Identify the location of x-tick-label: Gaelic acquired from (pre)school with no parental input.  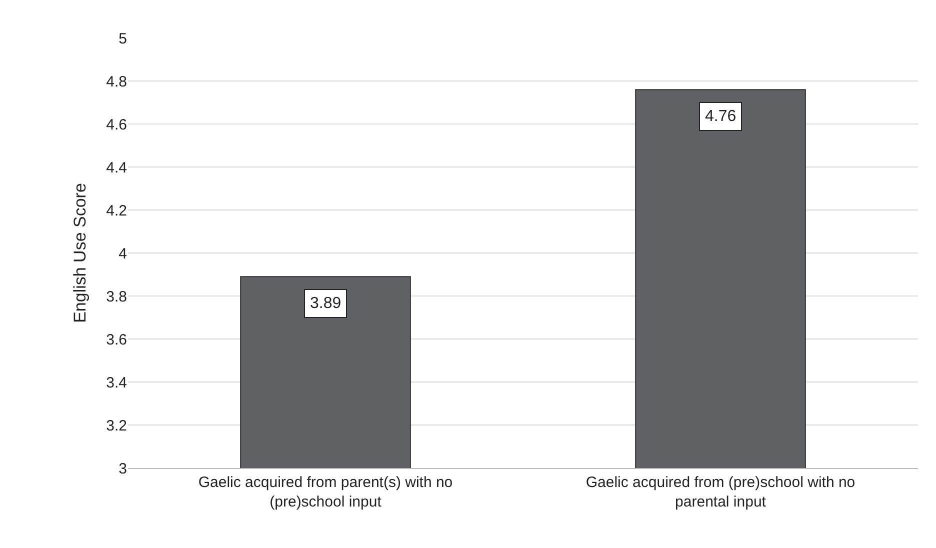
(721, 492).